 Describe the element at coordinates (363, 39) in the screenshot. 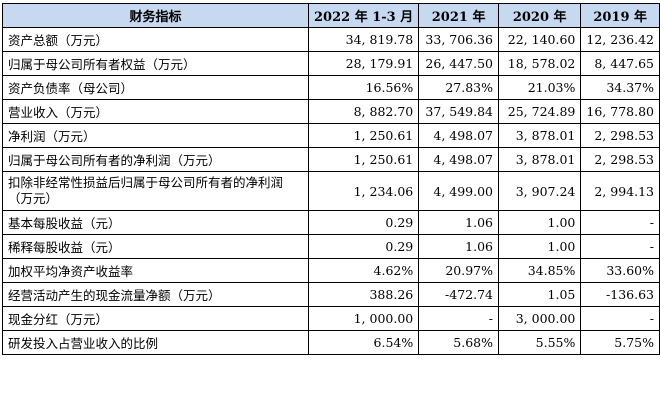

I see `cell-value: 34, 819.78` at that location.